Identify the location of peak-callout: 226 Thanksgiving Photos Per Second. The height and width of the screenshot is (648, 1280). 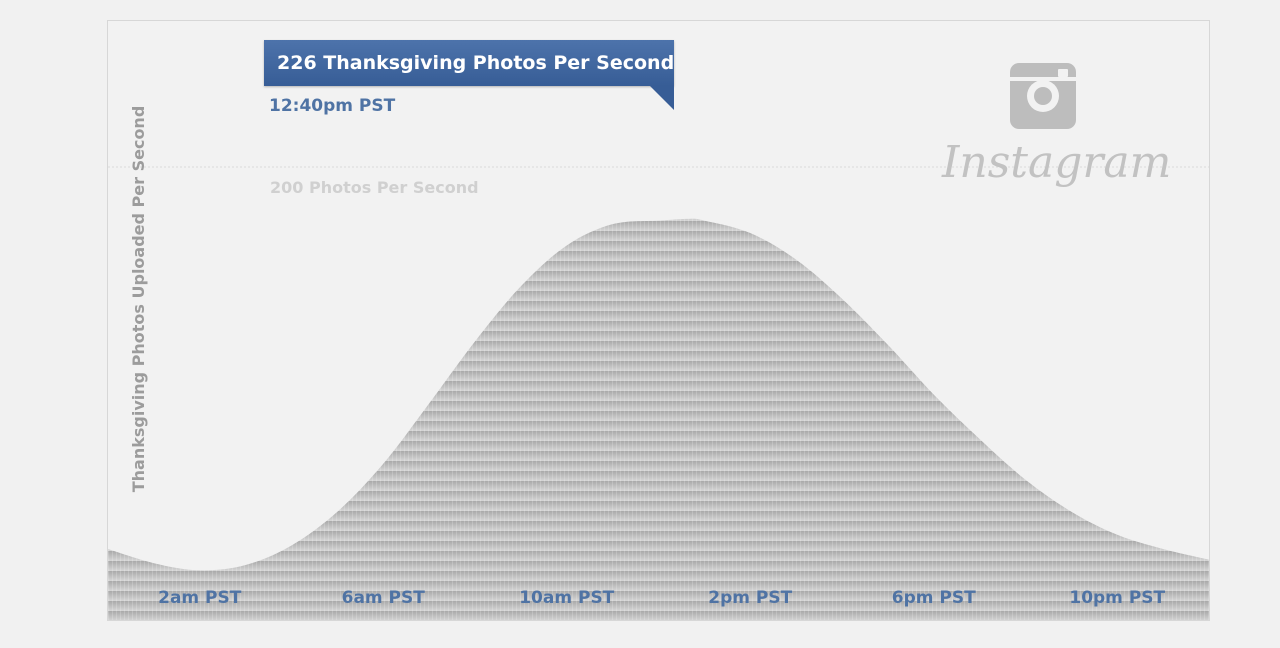
(469, 63).